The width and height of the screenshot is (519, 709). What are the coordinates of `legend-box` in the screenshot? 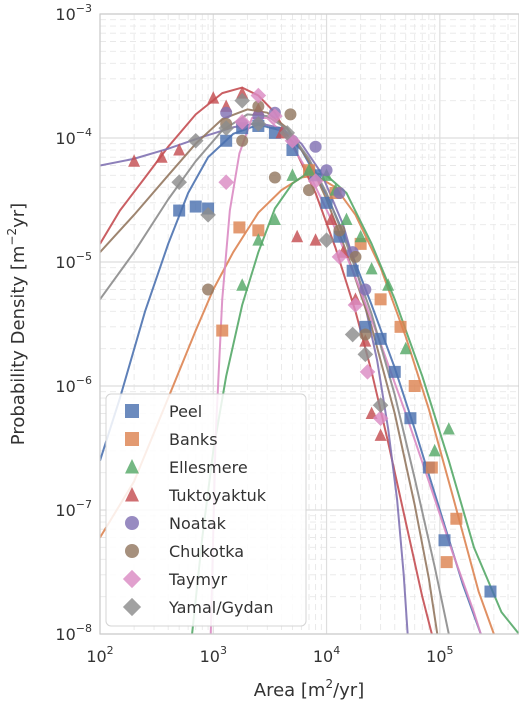 It's located at (206, 510).